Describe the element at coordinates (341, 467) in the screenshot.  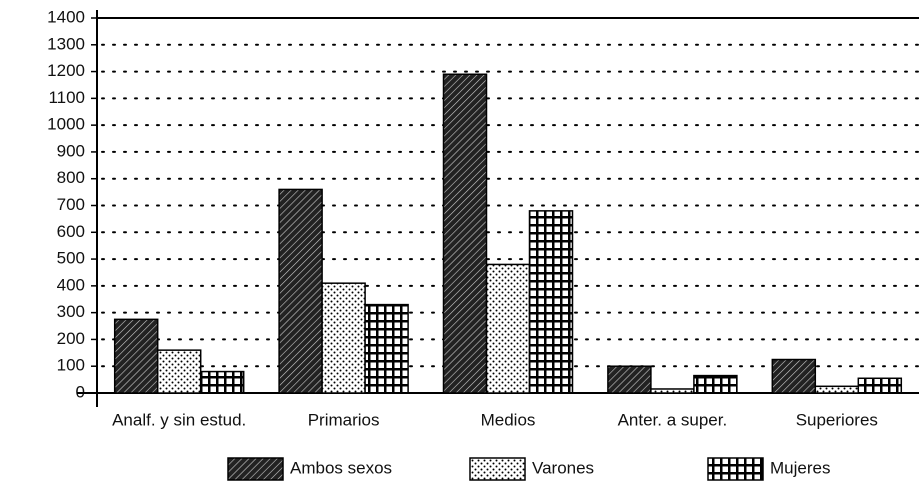
I see `legend-label: Ambos sexos` at that location.